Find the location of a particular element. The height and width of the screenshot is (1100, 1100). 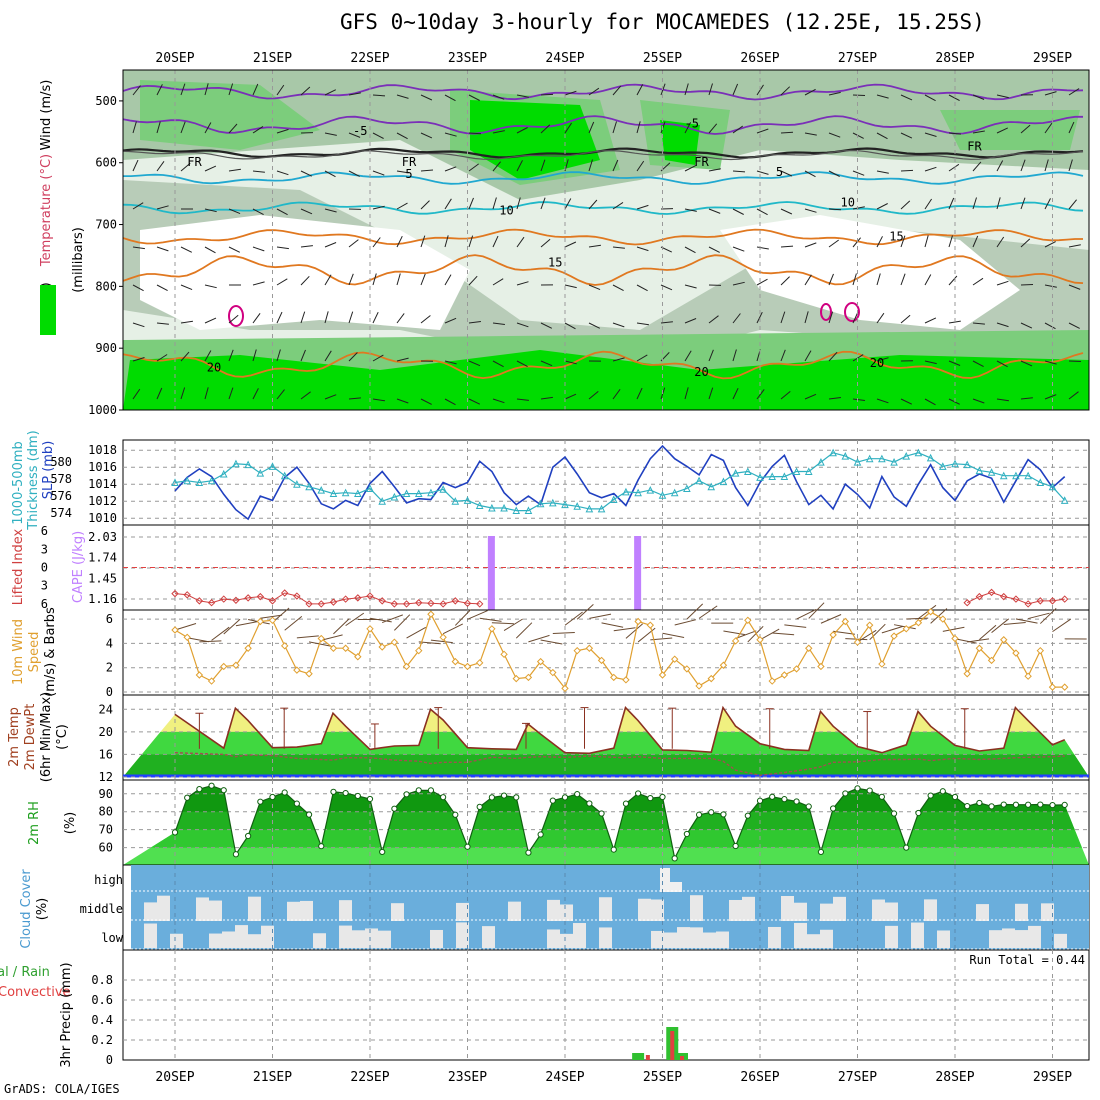

wind-tick: 6 is located at coordinates (109, 619).